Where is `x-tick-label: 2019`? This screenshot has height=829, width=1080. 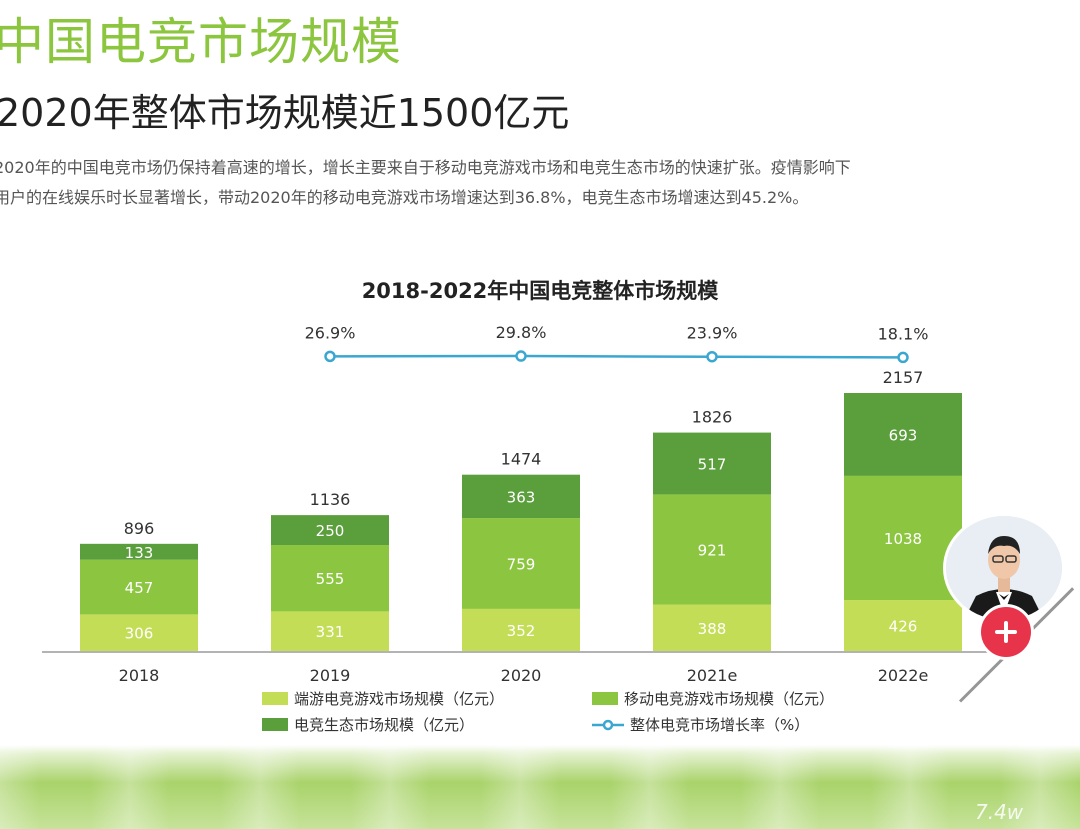
x-tick-label: 2019 is located at coordinates (330, 675).